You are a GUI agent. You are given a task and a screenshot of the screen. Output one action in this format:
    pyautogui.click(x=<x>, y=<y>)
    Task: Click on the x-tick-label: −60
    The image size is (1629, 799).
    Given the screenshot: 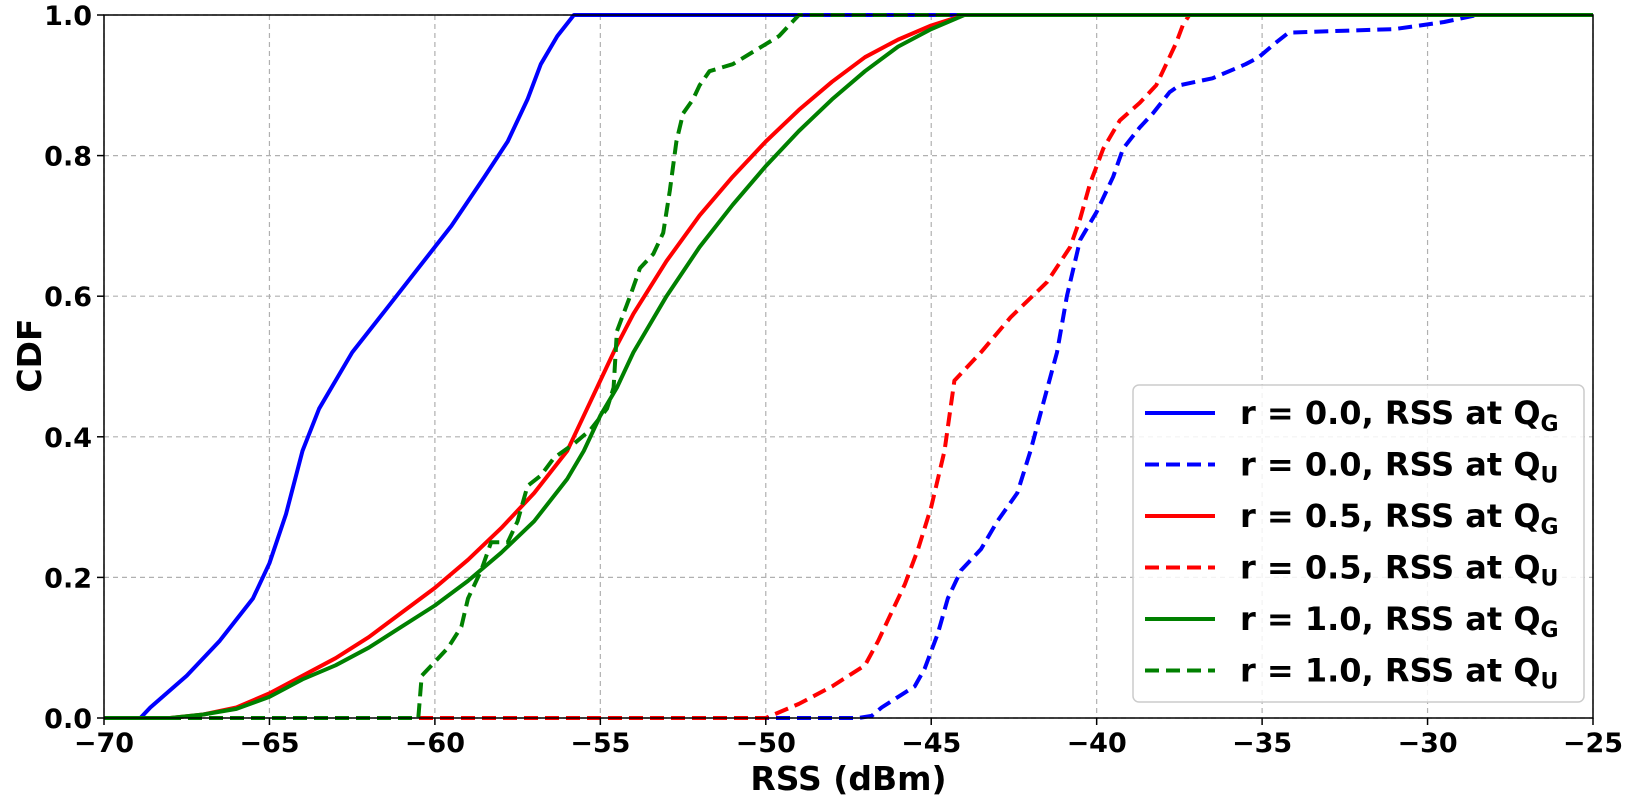 What is the action you would take?
    pyautogui.click(x=435, y=743)
    